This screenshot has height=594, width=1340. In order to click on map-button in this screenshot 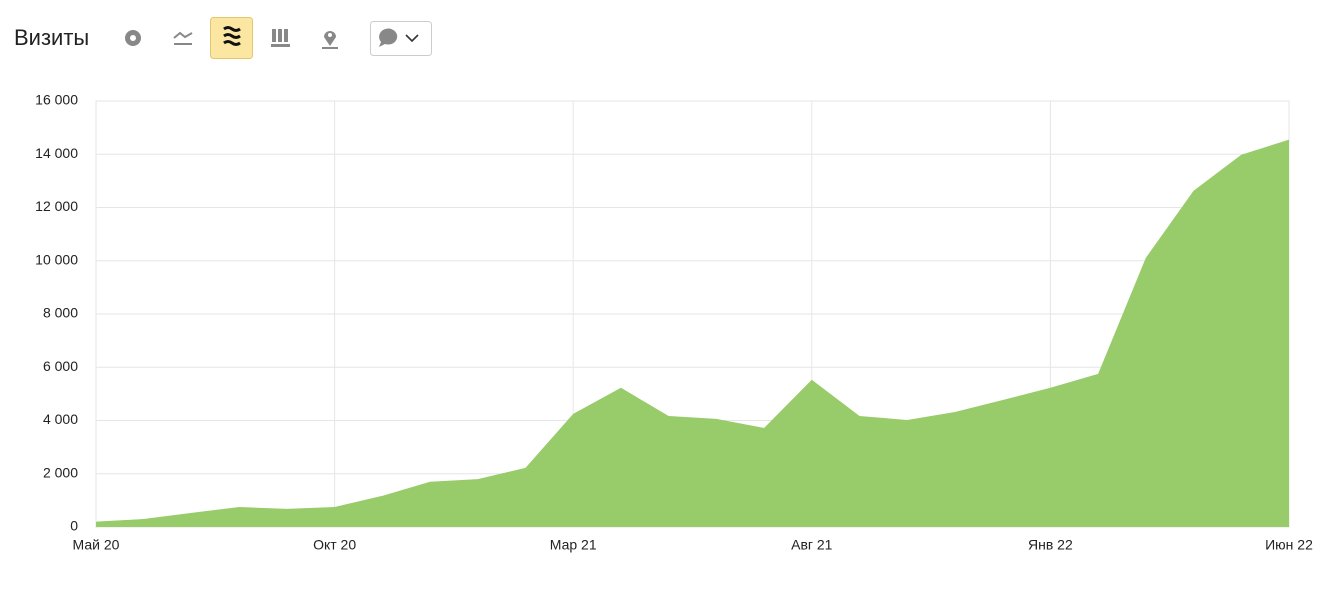, I will do `click(330, 40)`.